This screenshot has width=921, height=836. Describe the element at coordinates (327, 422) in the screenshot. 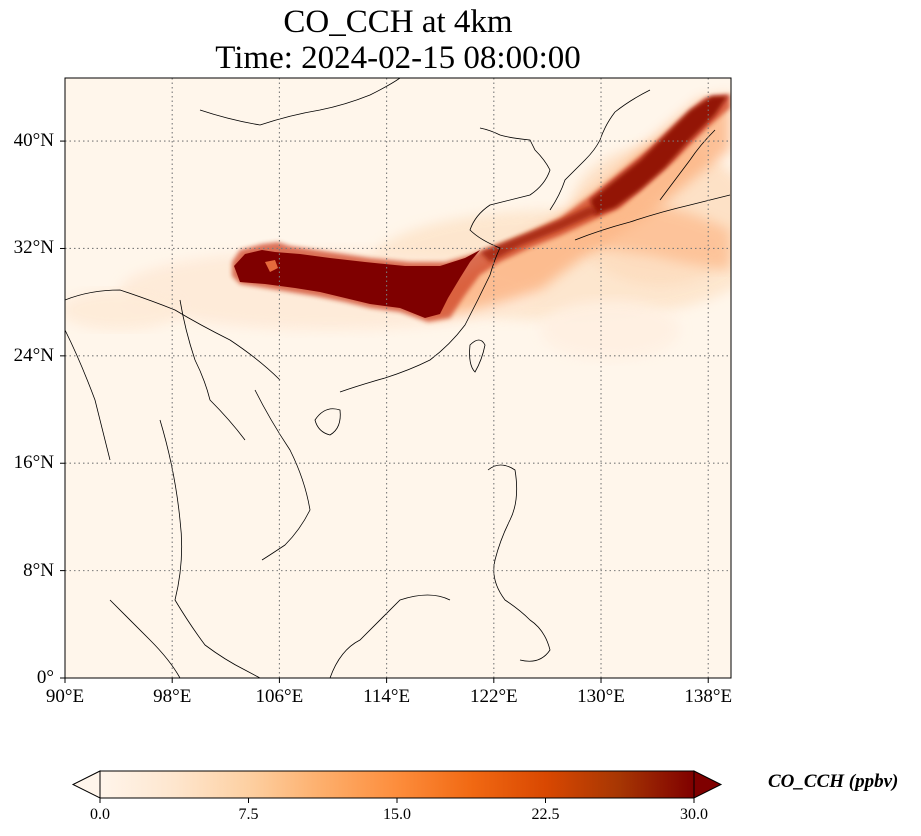

I see `coastline-hainan` at that location.